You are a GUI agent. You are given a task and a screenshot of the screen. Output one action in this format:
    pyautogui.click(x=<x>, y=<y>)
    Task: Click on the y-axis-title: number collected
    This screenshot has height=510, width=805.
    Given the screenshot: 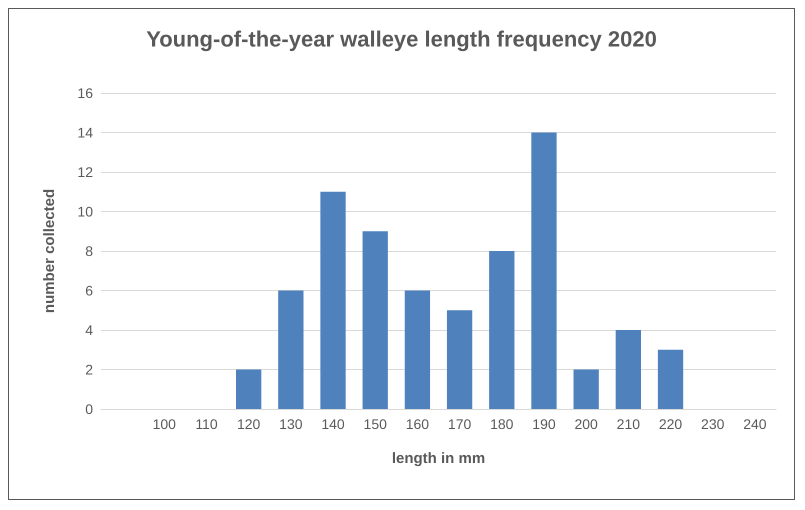 What is the action you would take?
    pyautogui.click(x=49, y=251)
    